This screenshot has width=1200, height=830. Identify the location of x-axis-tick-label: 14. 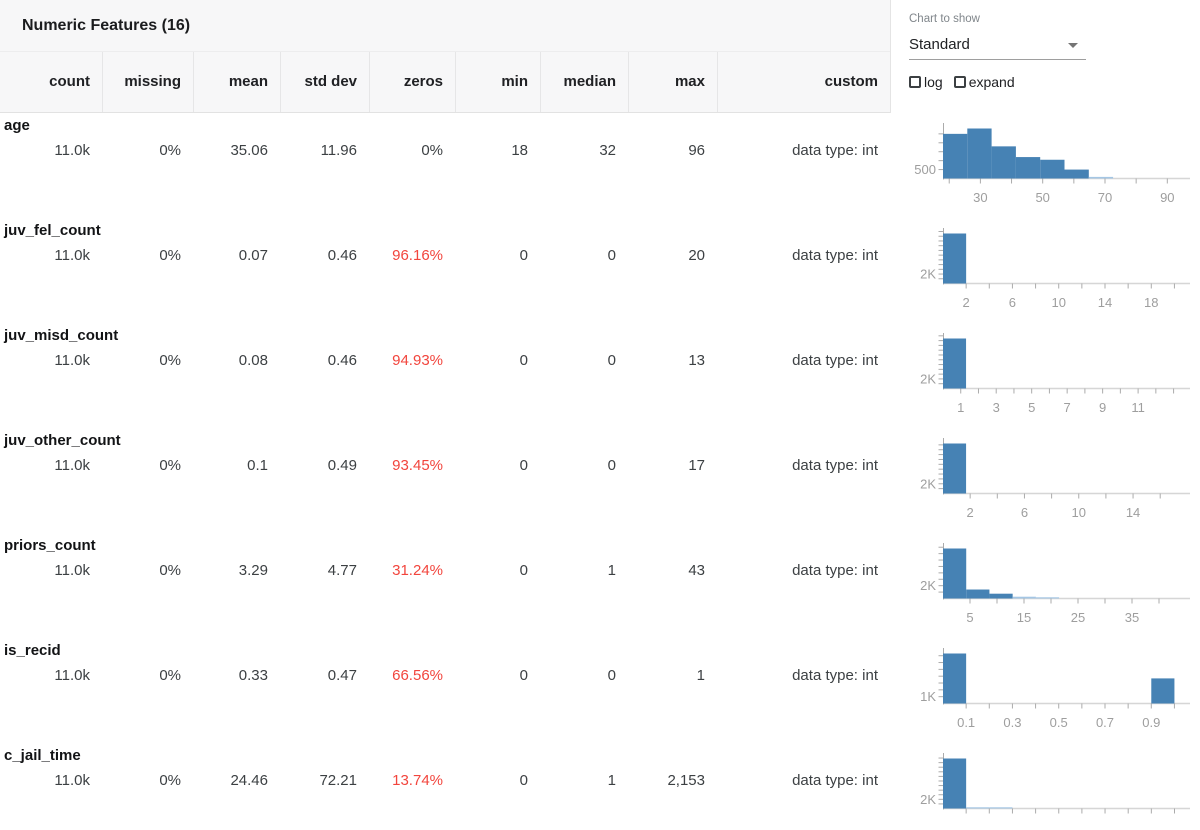
(1105, 302).